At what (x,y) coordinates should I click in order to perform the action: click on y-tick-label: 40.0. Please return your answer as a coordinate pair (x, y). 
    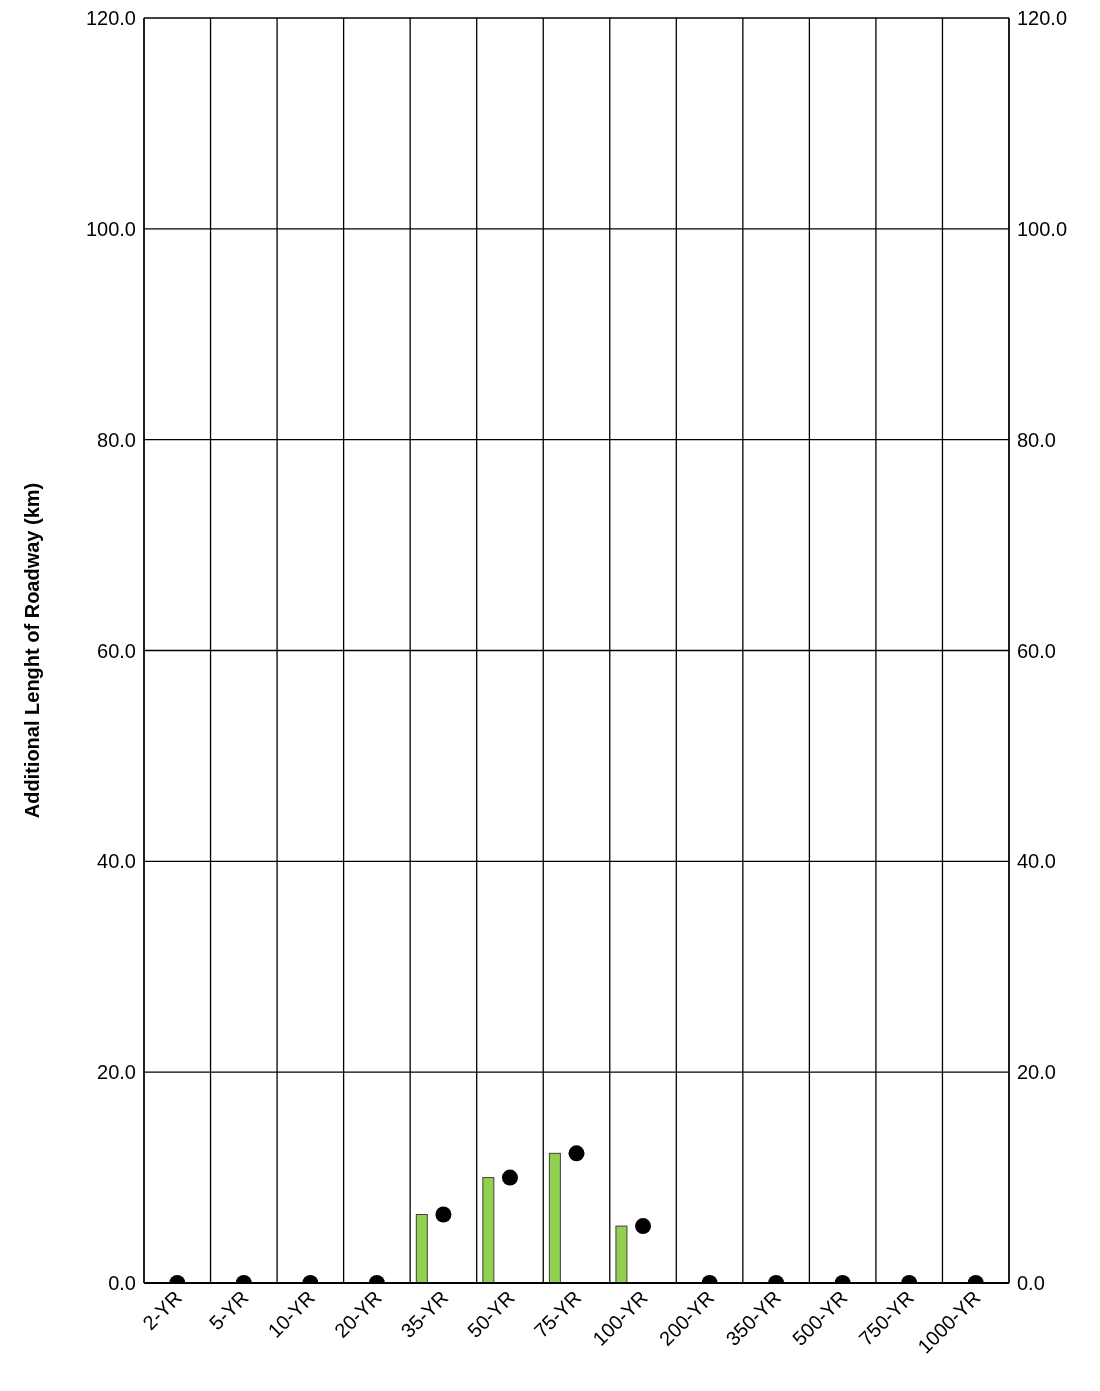
    Looking at the image, I should click on (116, 861).